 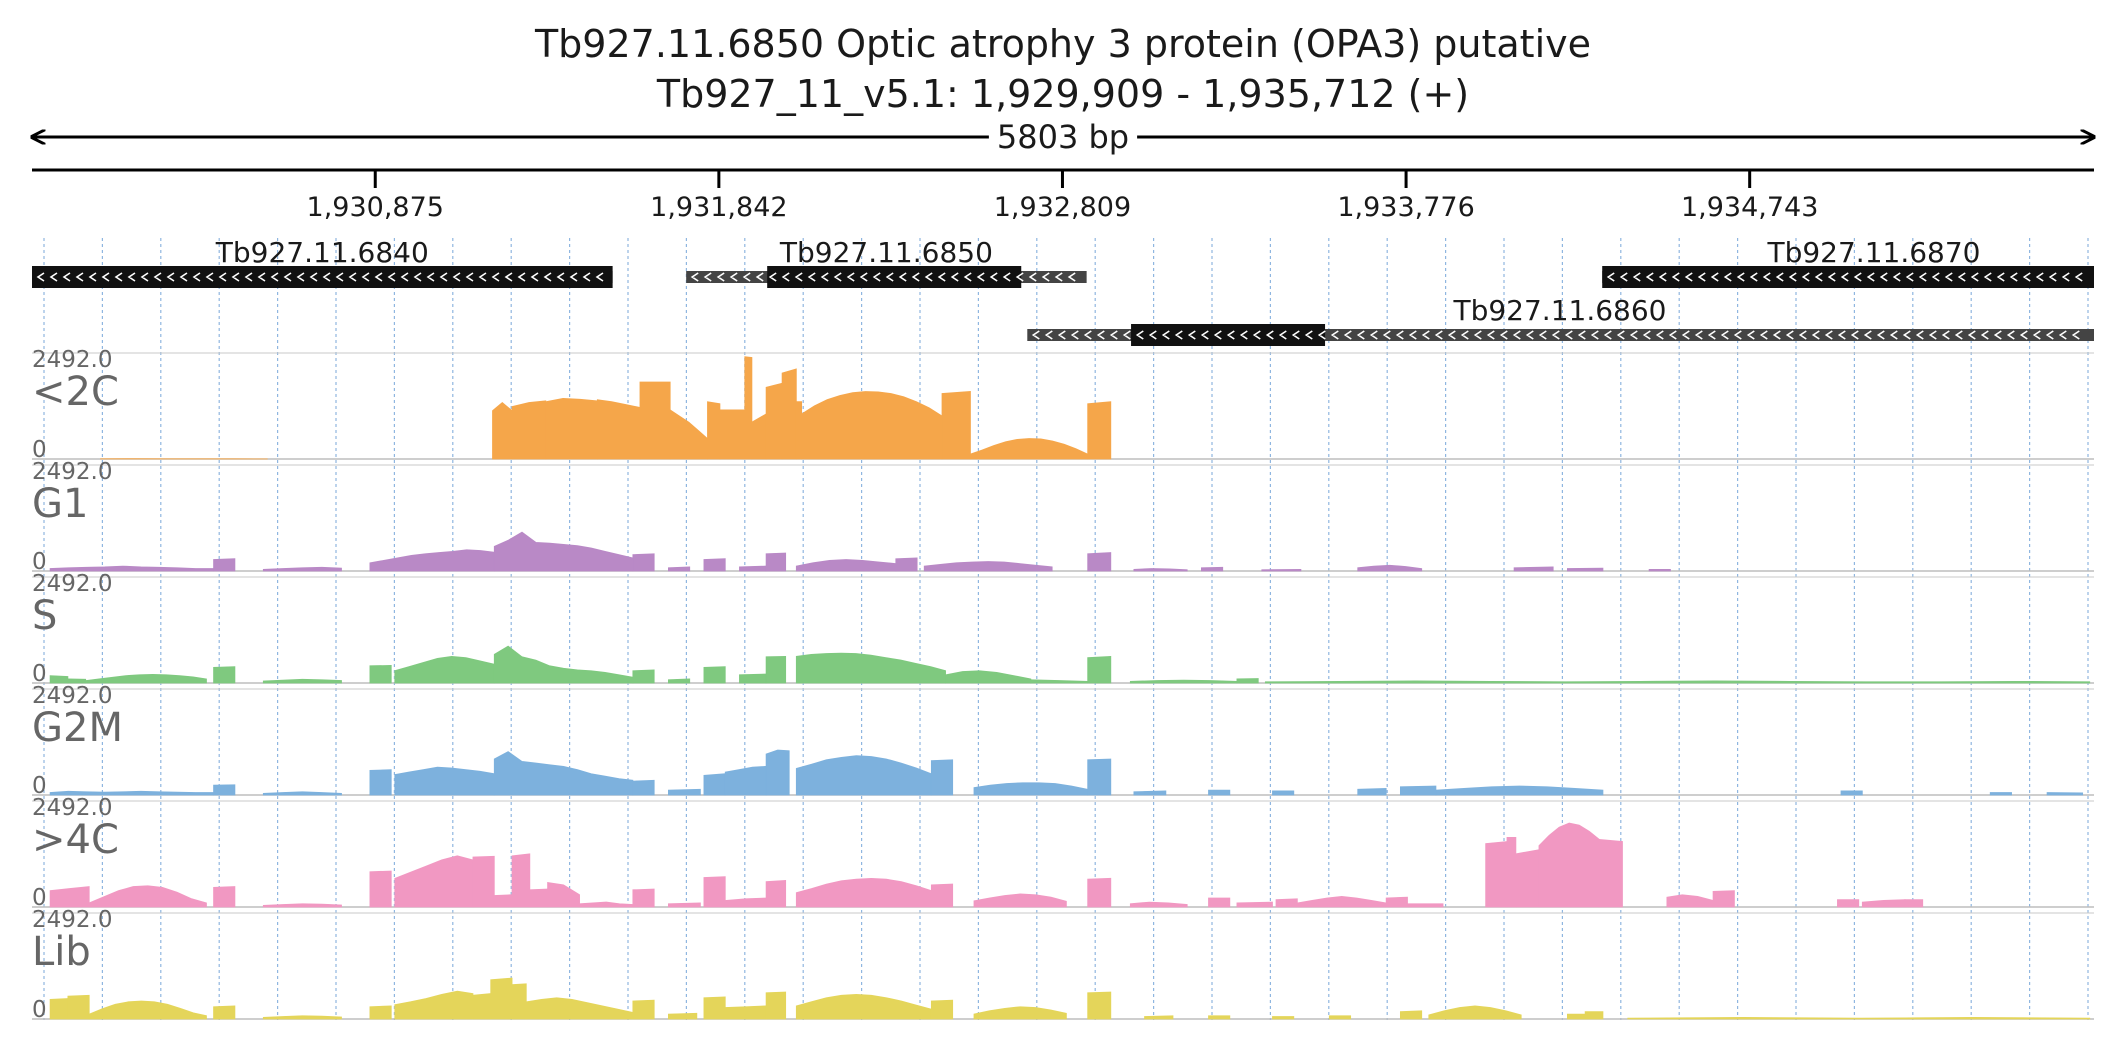 What do you see at coordinates (322, 262) in the screenshot?
I see `gene-Tb927.11.6840: Tb927.11.6840` at bounding box center [322, 262].